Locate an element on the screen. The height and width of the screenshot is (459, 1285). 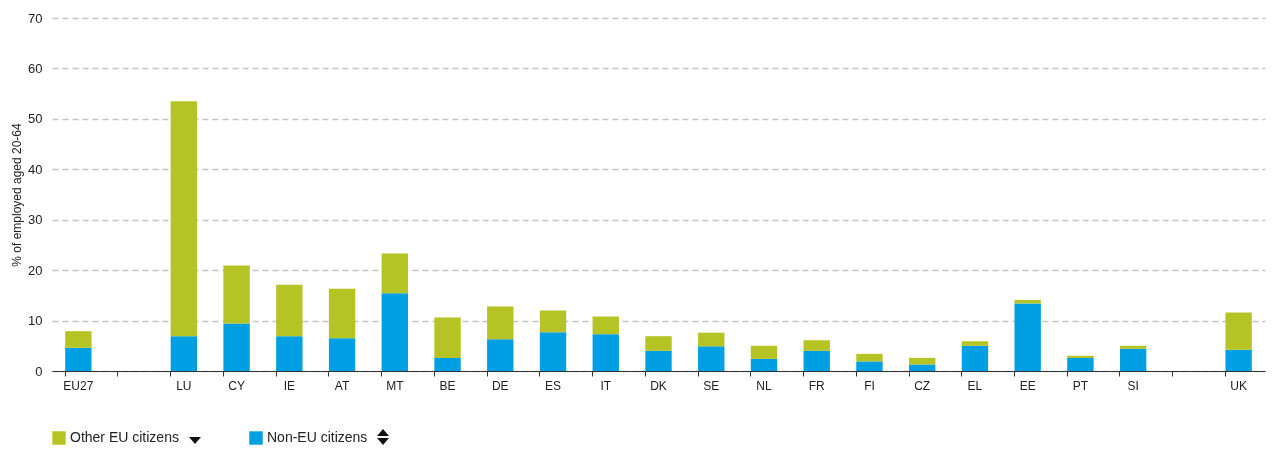
legend-label: Non-EU citizens is located at coordinates (317, 437).